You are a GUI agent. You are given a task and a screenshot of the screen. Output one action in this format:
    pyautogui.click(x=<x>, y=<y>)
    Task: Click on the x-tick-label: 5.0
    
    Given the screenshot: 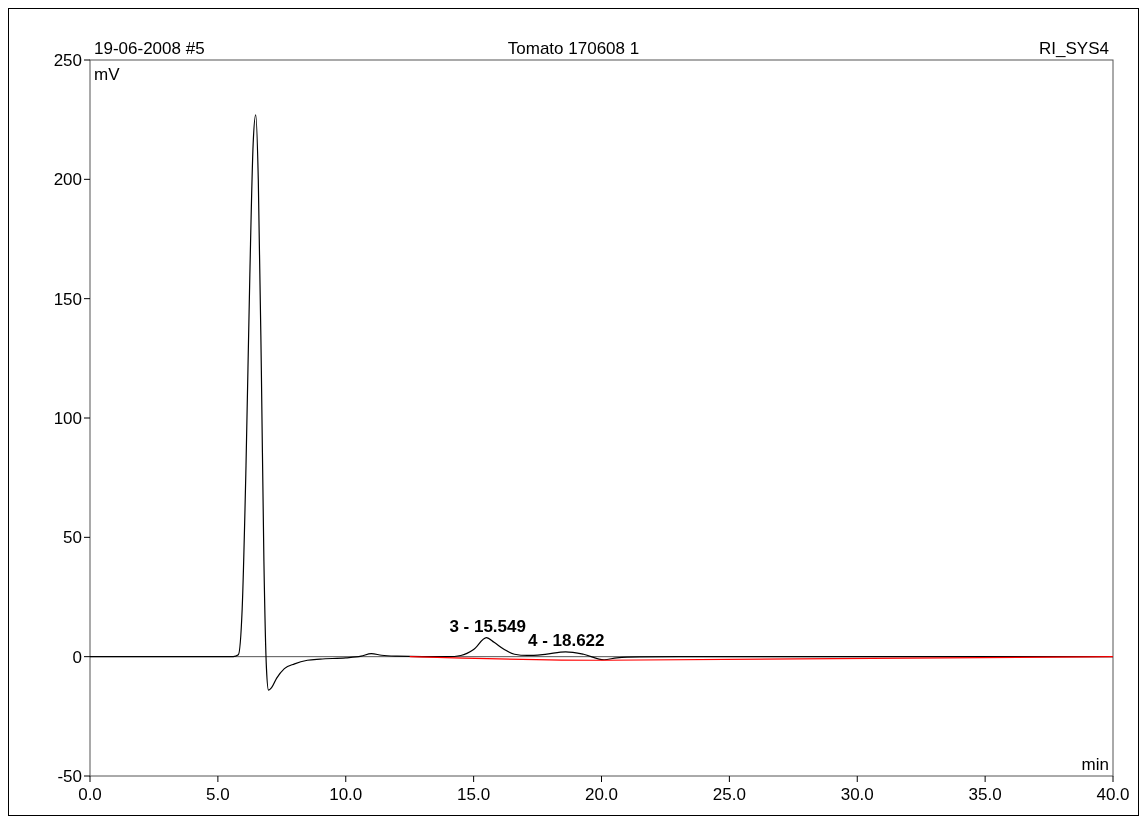 What is the action you would take?
    pyautogui.click(x=218, y=794)
    